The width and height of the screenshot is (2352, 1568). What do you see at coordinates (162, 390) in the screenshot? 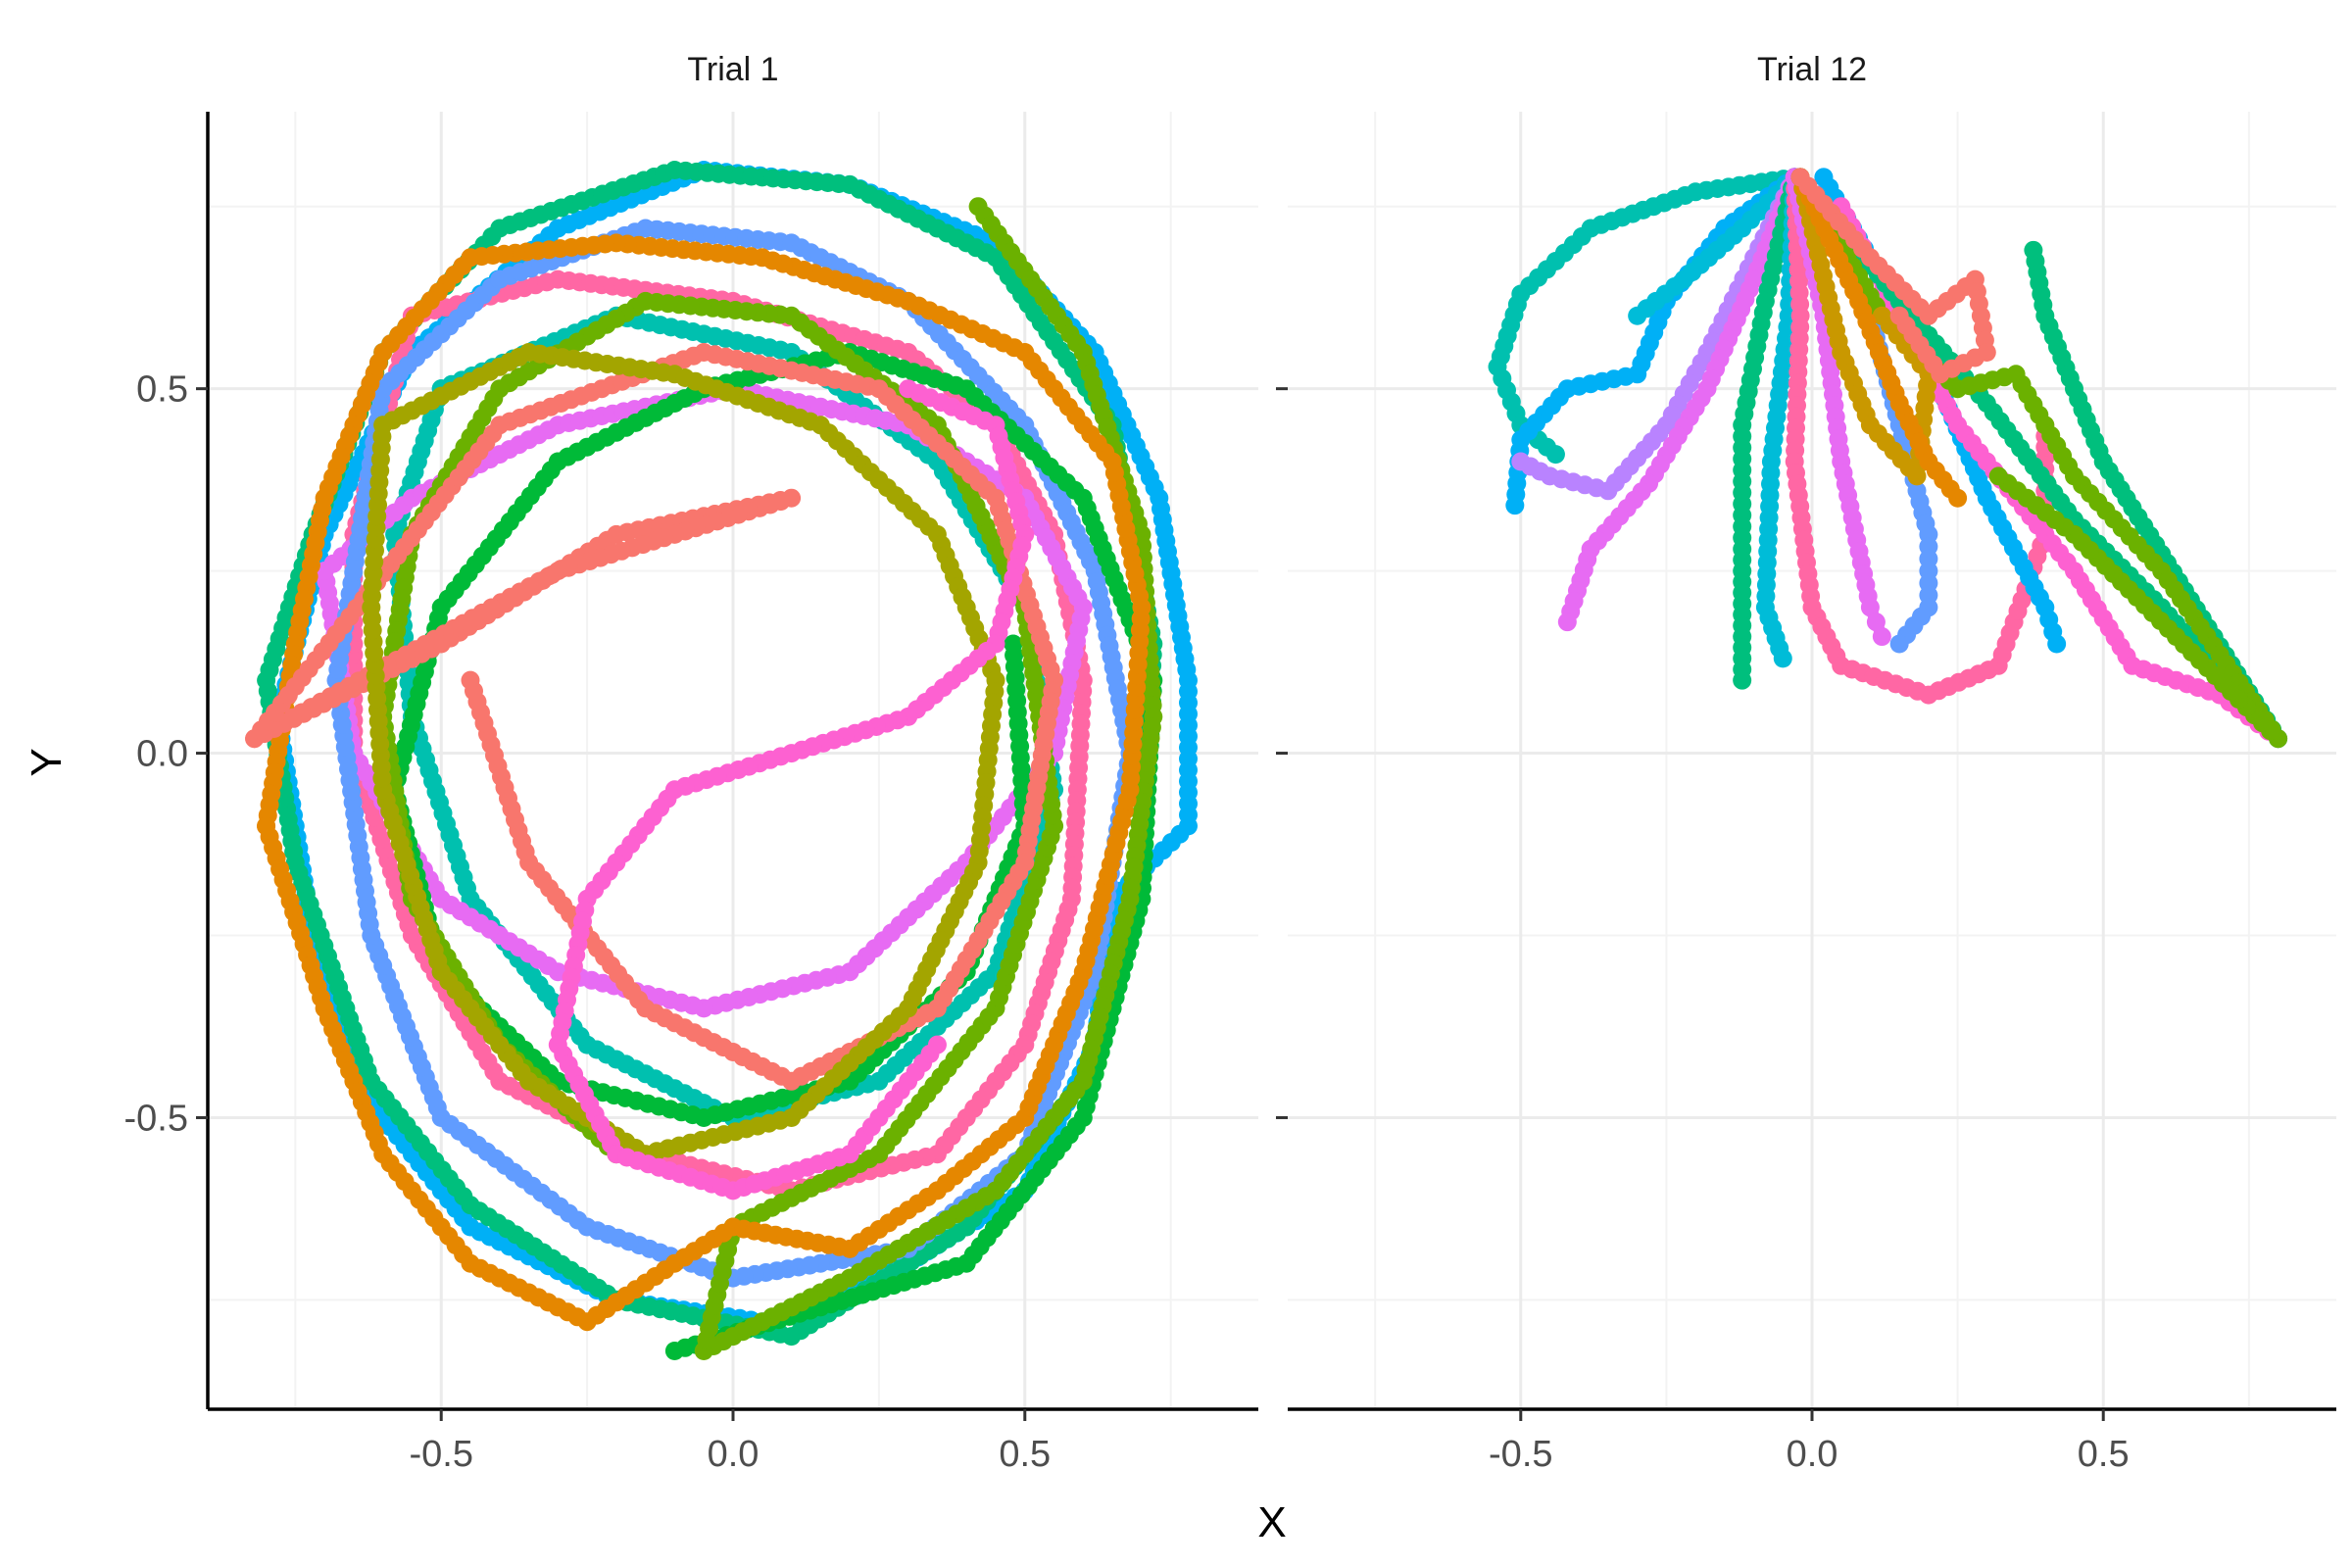
I see `y-tick-label: 0.5` at bounding box center [162, 390].